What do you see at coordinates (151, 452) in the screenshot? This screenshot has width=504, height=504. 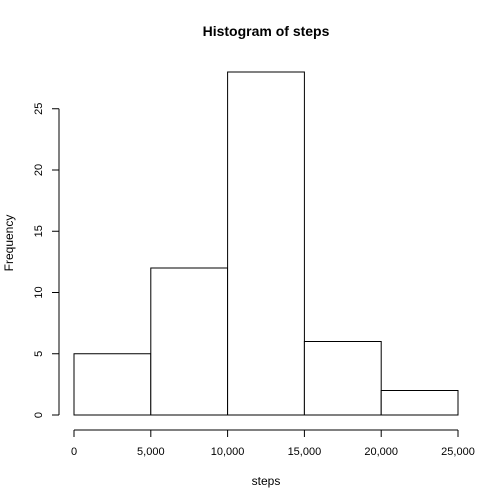 I see `x-tick-label: 5,000` at bounding box center [151, 452].